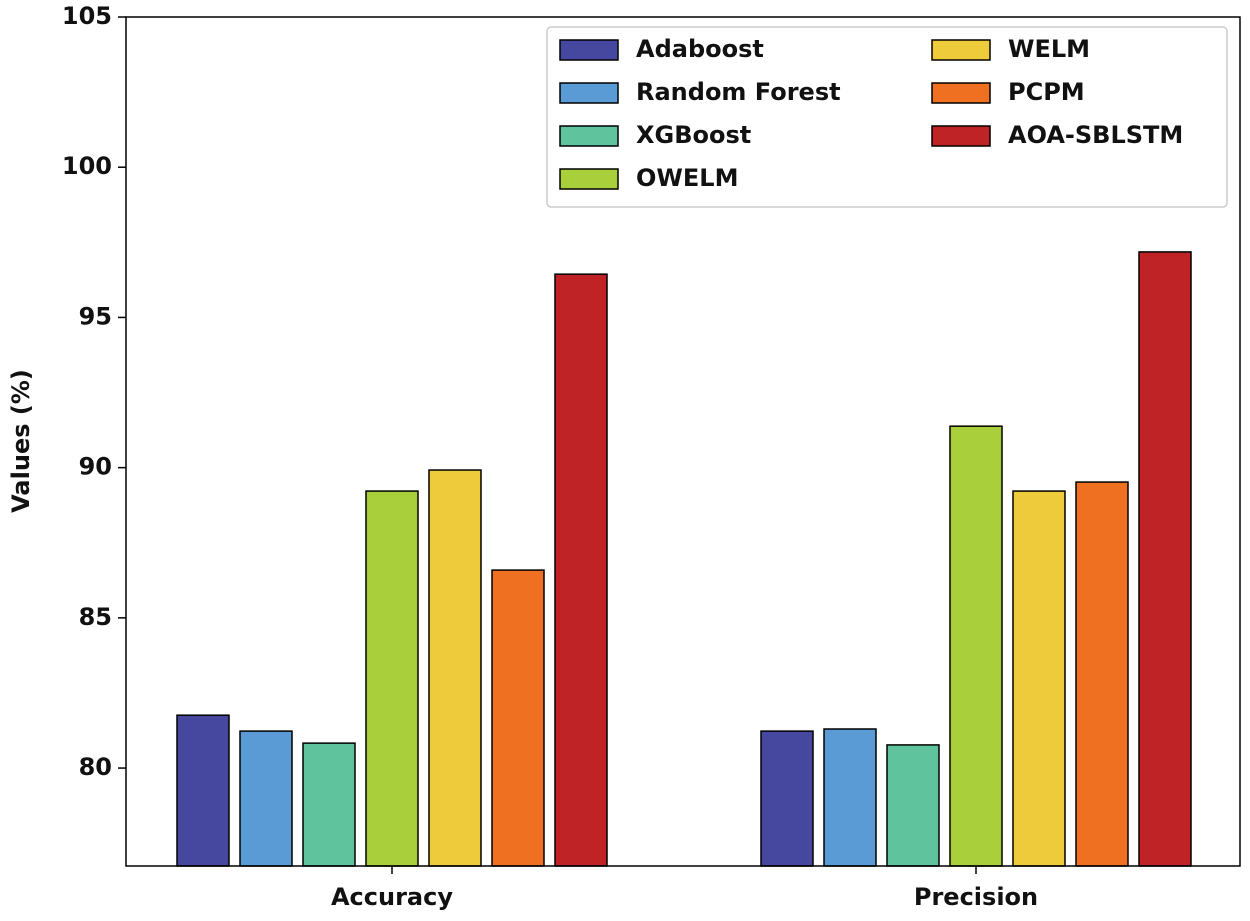 Image resolution: width=1250 pixels, height=921 pixels. I want to click on legend-label: Adaboost, so click(700, 49).